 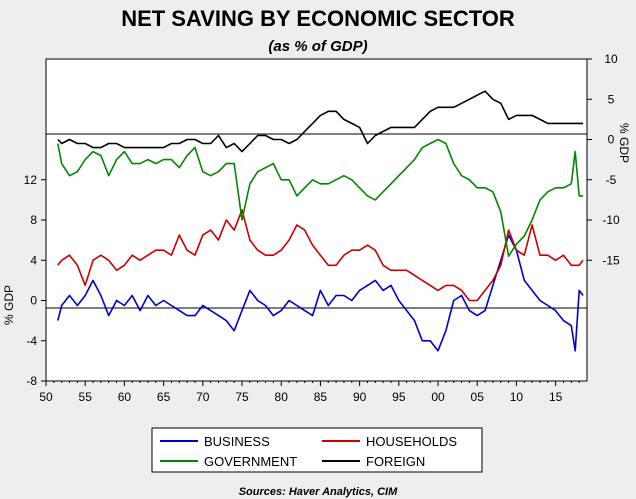 What do you see at coordinates (318, 18) in the screenshot?
I see `chart-title: NET SAVING BY ECONOMIC SECTOR` at bounding box center [318, 18].